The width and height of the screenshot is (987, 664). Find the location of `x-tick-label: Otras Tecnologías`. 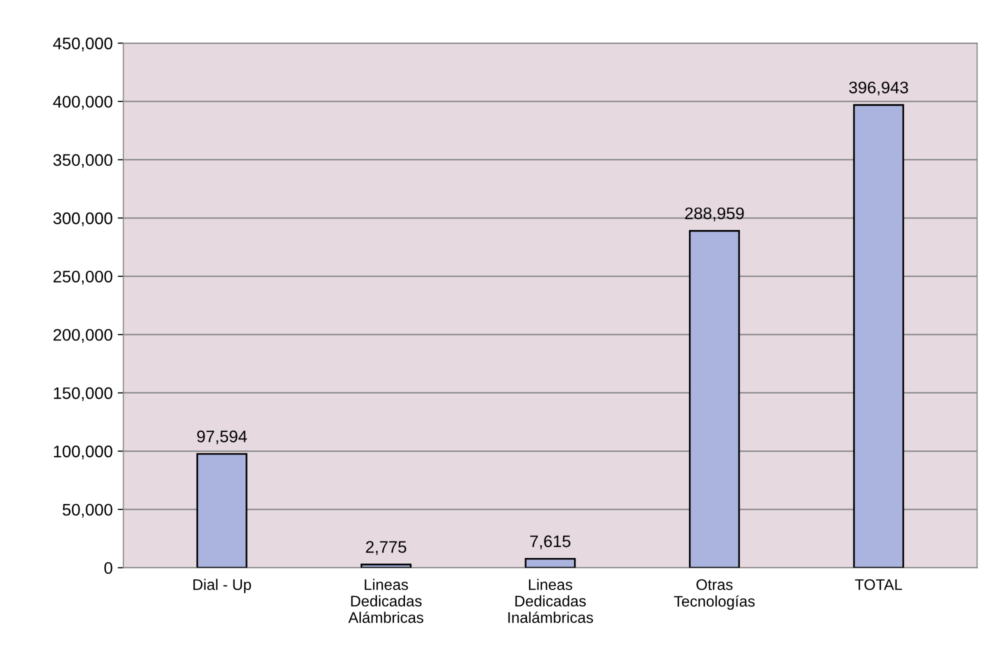

x-tick-label: Otras Tecnologías is located at coordinates (714, 594).